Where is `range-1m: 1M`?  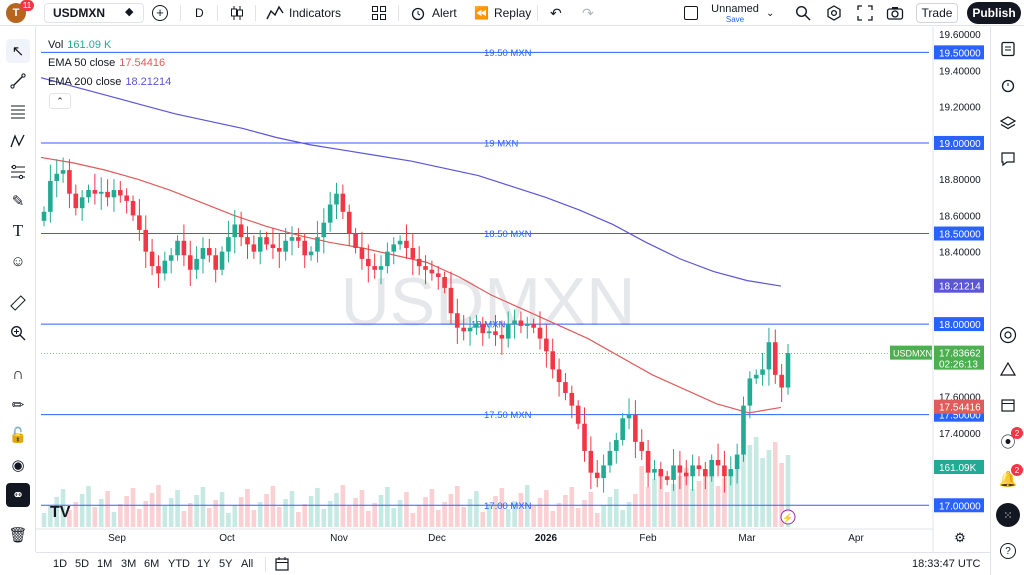
range-1m: 1M is located at coordinates (105, 564).